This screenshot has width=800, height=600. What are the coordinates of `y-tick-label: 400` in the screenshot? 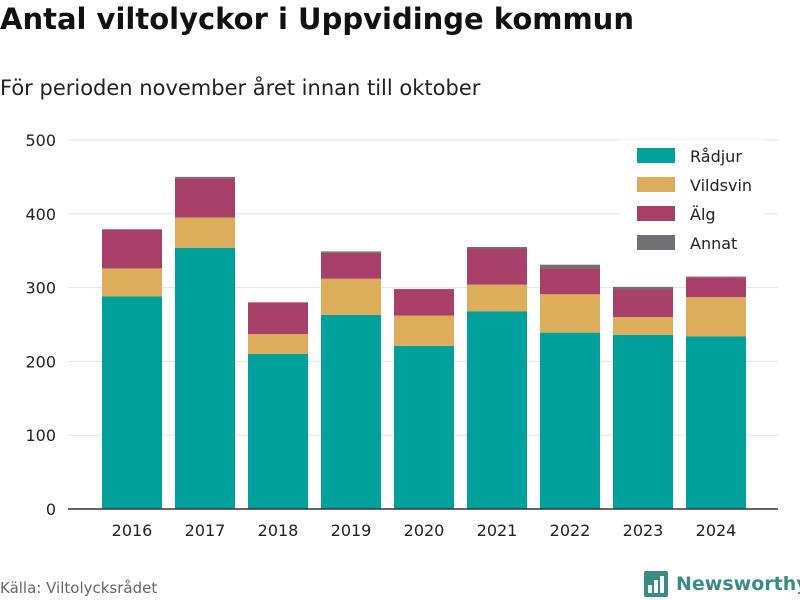 It's located at (40, 214).